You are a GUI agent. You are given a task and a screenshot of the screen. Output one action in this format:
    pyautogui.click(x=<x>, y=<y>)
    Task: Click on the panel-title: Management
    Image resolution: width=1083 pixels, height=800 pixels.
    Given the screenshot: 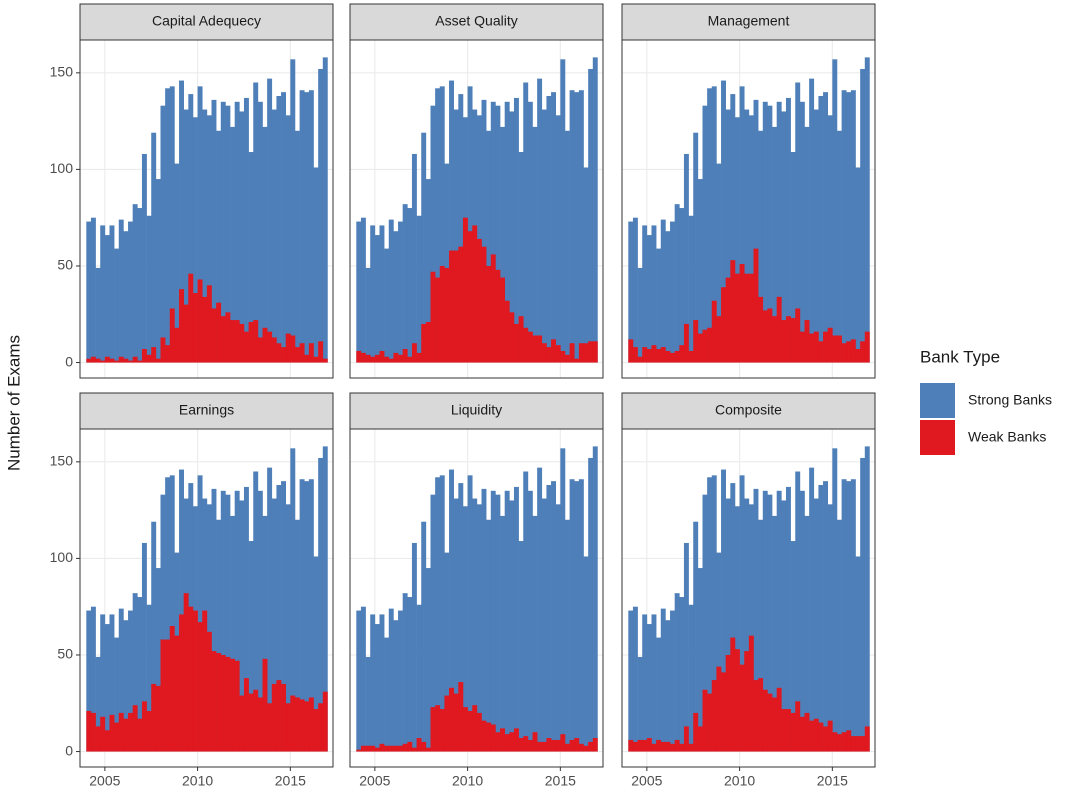 What is the action you would take?
    pyautogui.click(x=749, y=21)
    